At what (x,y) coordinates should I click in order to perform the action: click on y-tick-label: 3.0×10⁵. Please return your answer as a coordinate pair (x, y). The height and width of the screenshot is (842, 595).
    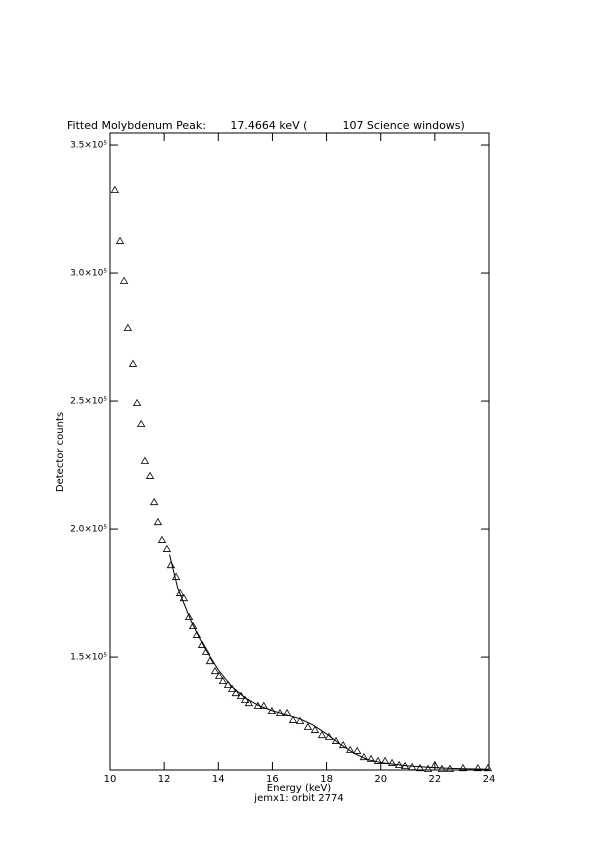
    Looking at the image, I should click on (88, 274).